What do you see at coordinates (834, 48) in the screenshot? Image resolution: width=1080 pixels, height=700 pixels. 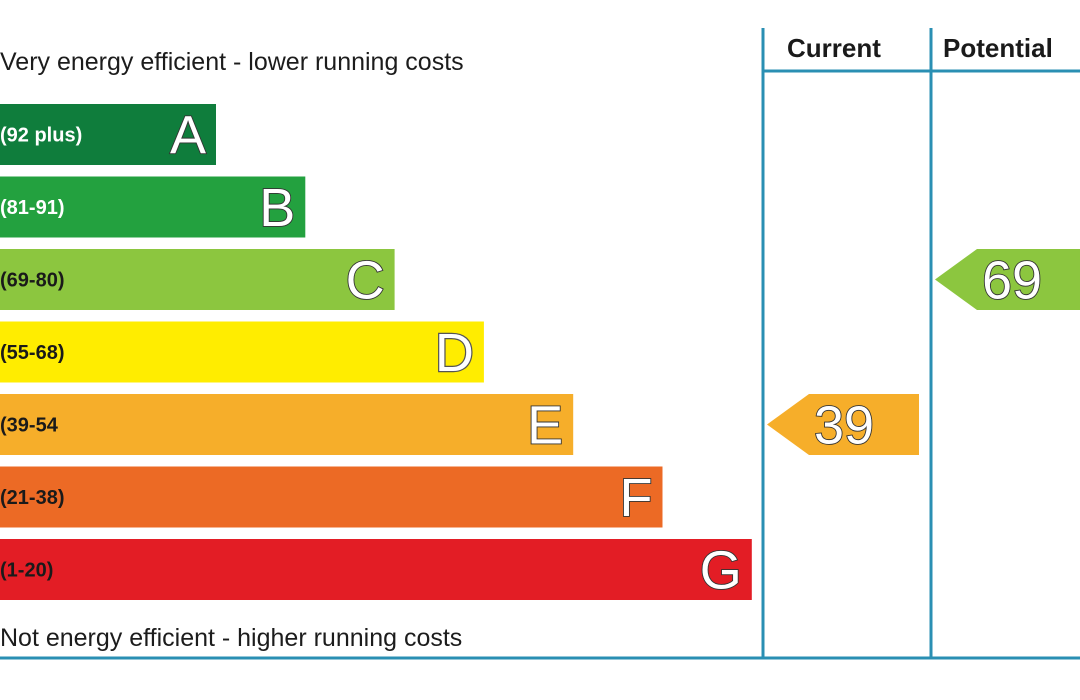 I see `current-column-header: Current` at bounding box center [834, 48].